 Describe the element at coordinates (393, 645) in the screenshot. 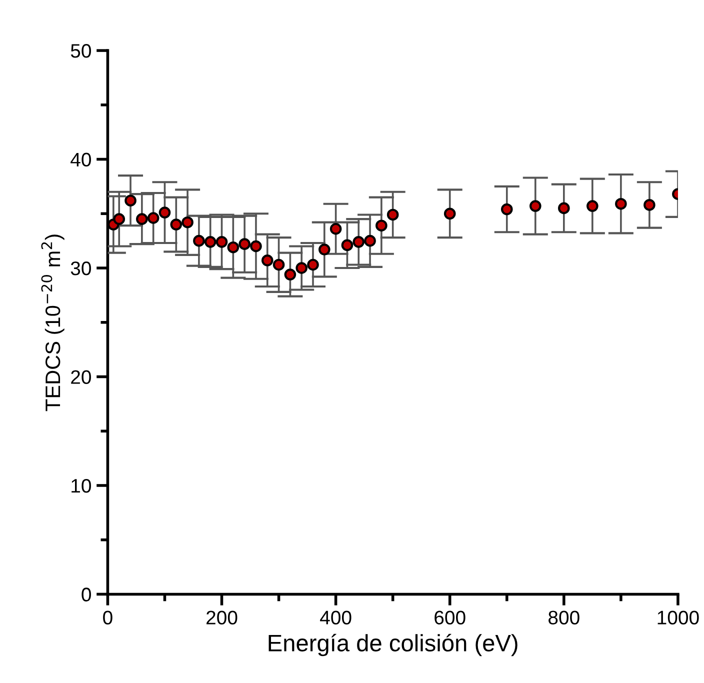

I see `x-axis-title: Energía de colisión (eV)` at that location.